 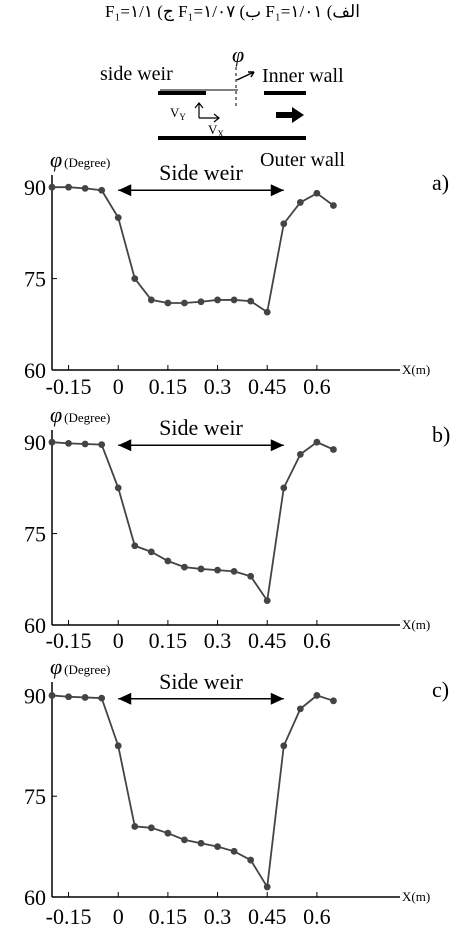 I want to click on figure-caption: الف) F₁=۱/۰۱ ب) F₁=۱/۰۷ ج) F₁=۱/۱, so click(x=232, y=11).